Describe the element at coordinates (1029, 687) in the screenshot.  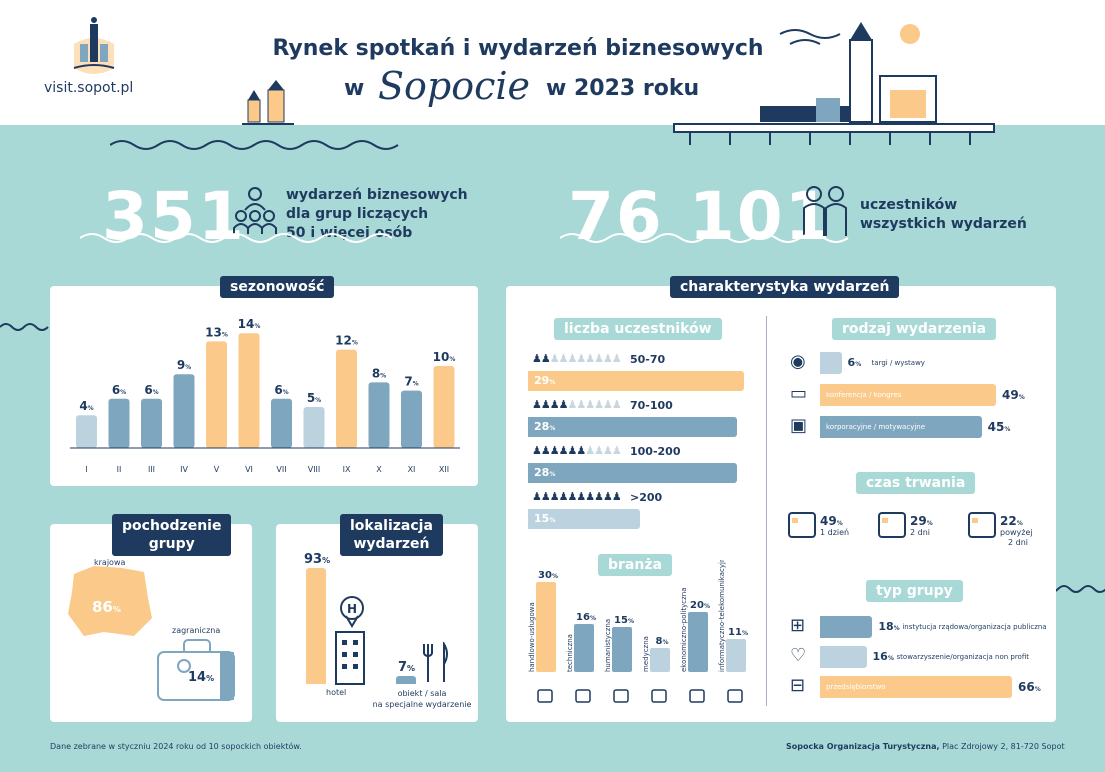
I see `group-value: 66%` at that location.